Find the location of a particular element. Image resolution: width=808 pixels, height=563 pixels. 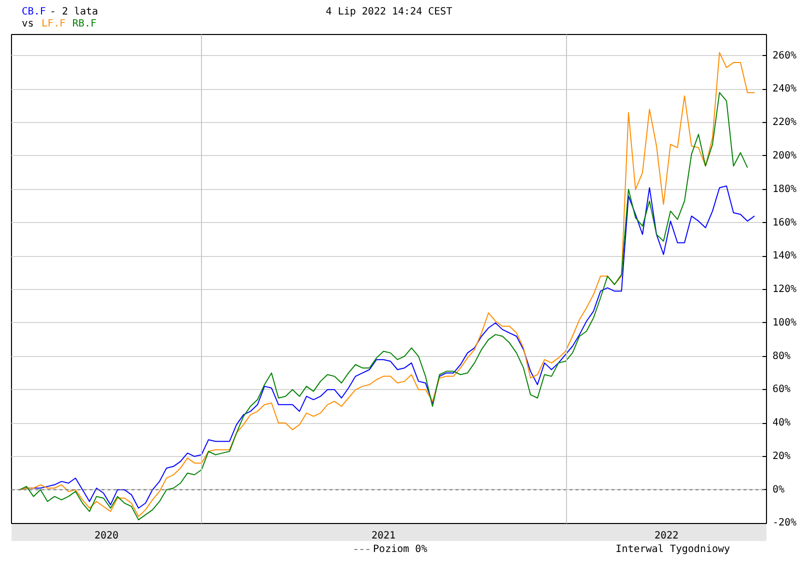

chart-title: - 2 lata is located at coordinates (74, 12).